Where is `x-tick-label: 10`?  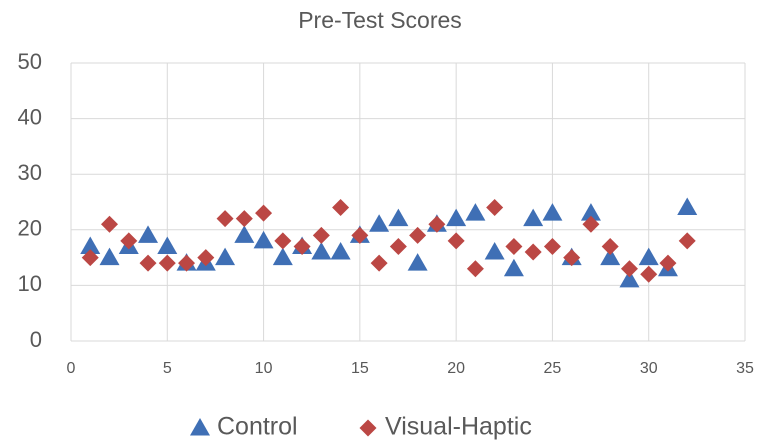
x-tick-label: 10 is located at coordinates (264, 368).